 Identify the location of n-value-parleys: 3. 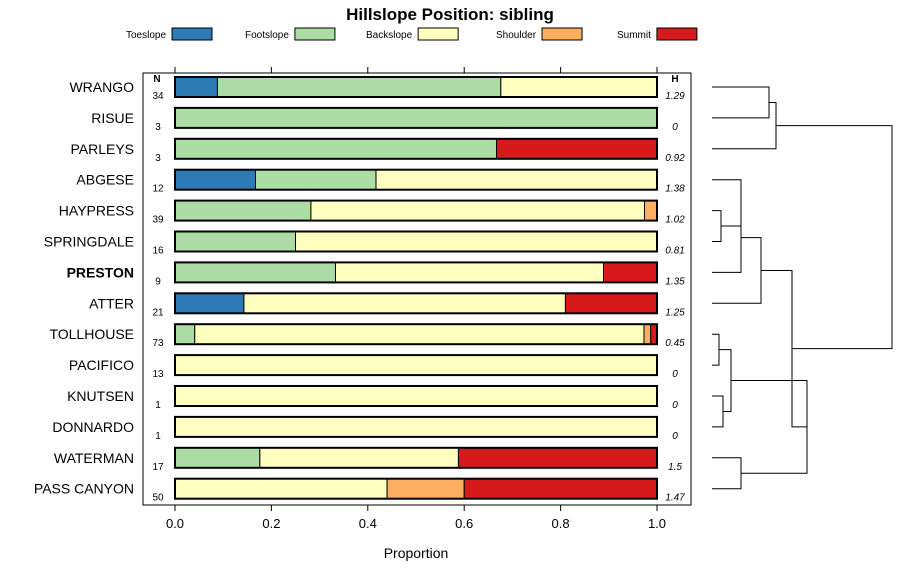
(158, 158).